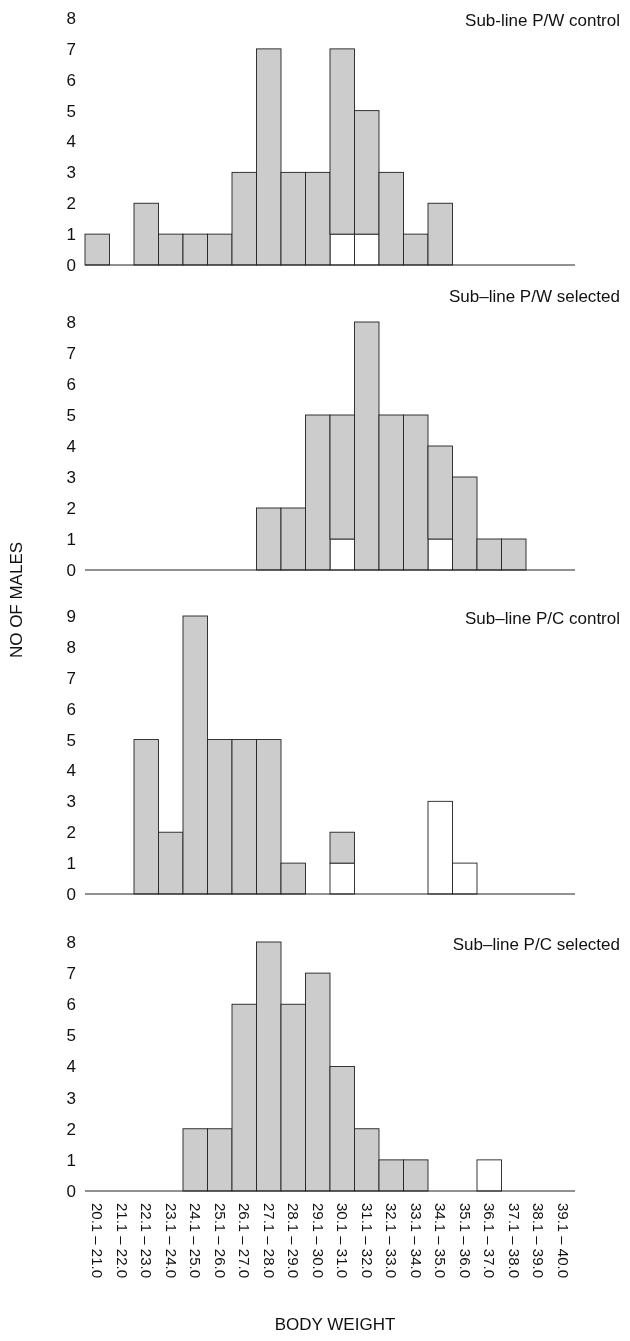 The image size is (630, 1341). What do you see at coordinates (269, 1241) in the screenshot?
I see `x-tick-label: 27.1 – 28.0` at bounding box center [269, 1241].